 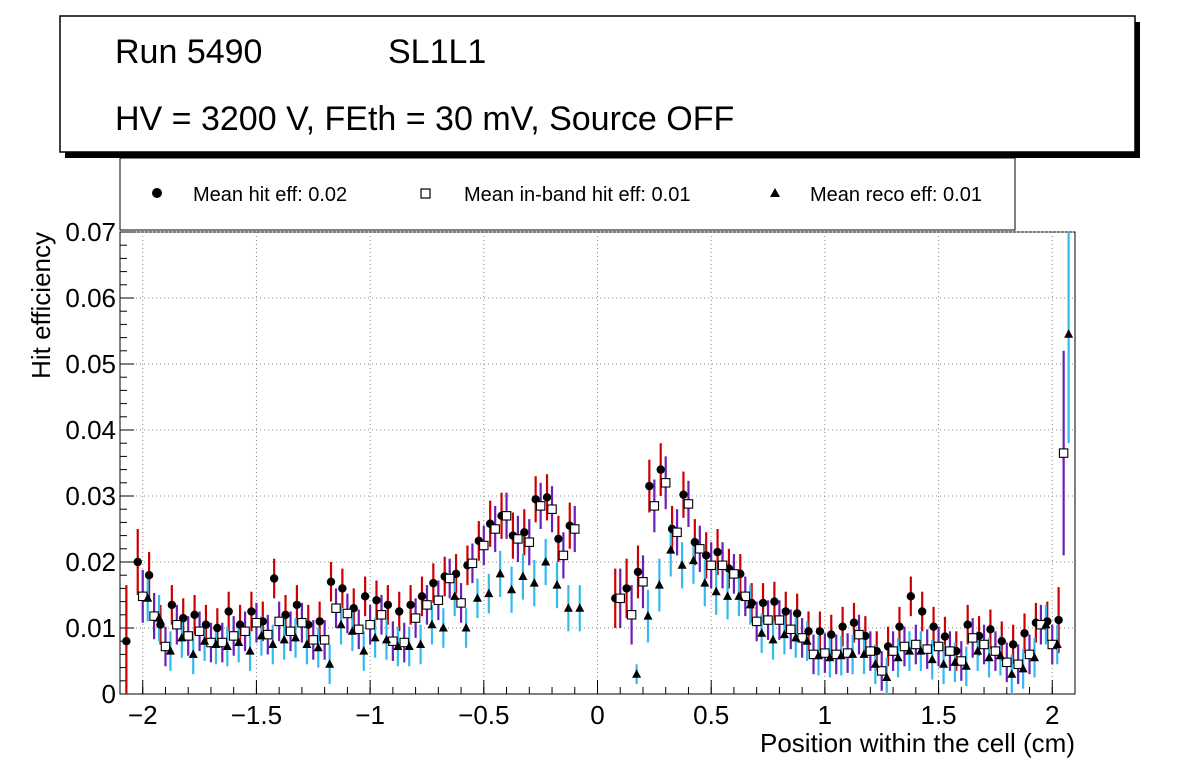 I want to click on x-tick-label: −2, so click(x=143, y=715).